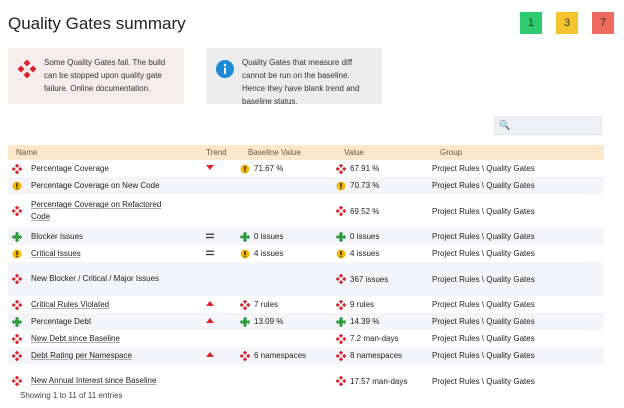 This screenshot has width=624, height=408. I want to click on col-header-baseline: Baseline Value, so click(274, 152).